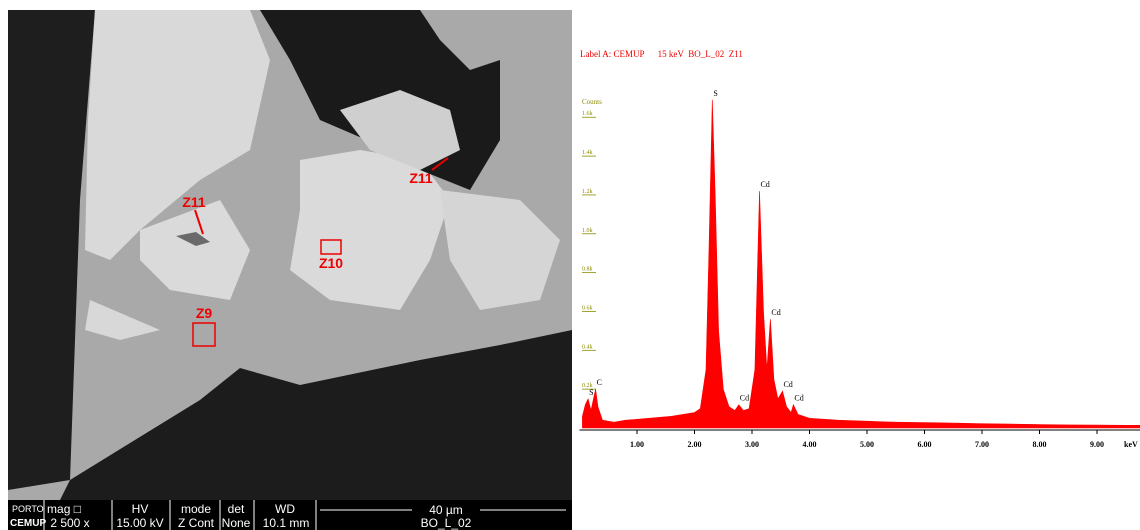 This screenshot has height=530, width=1140. What do you see at coordinates (196, 509) in the screenshot?
I see `info-header: mode` at bounding box center [196, 509].